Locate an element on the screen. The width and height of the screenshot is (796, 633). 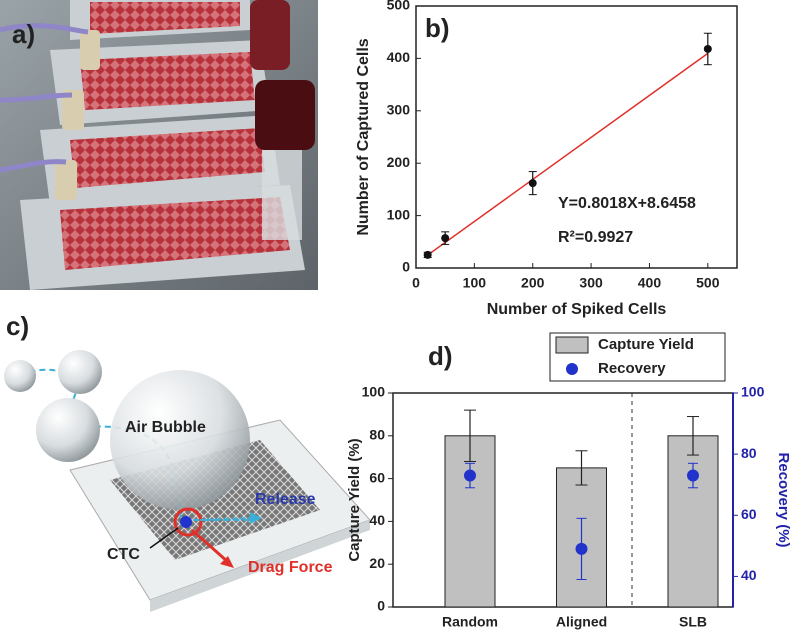
air-bubble is located at coordinates (180, 440).